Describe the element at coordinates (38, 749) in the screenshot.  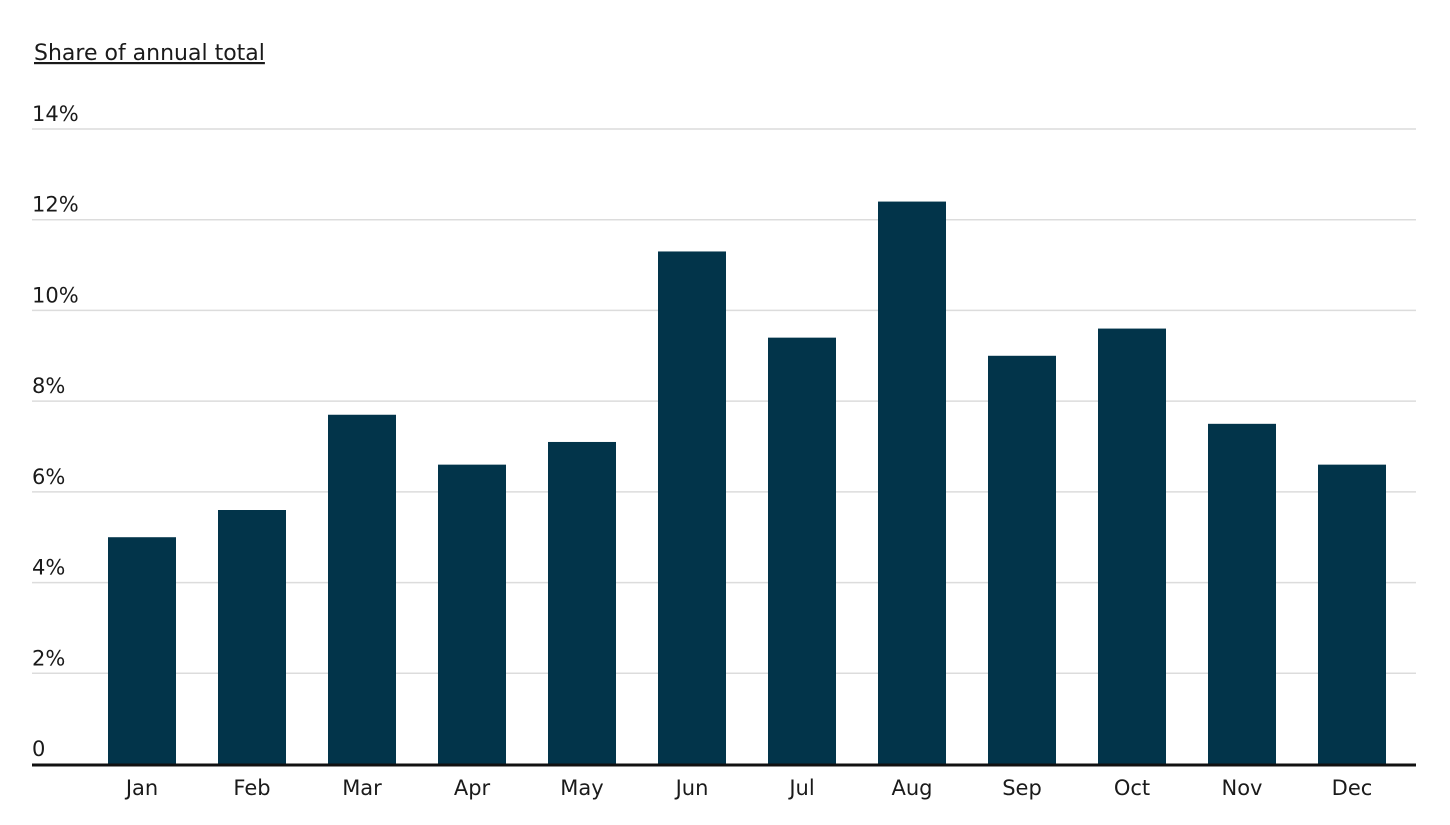
I see `y-tick-label: 0` at that location.